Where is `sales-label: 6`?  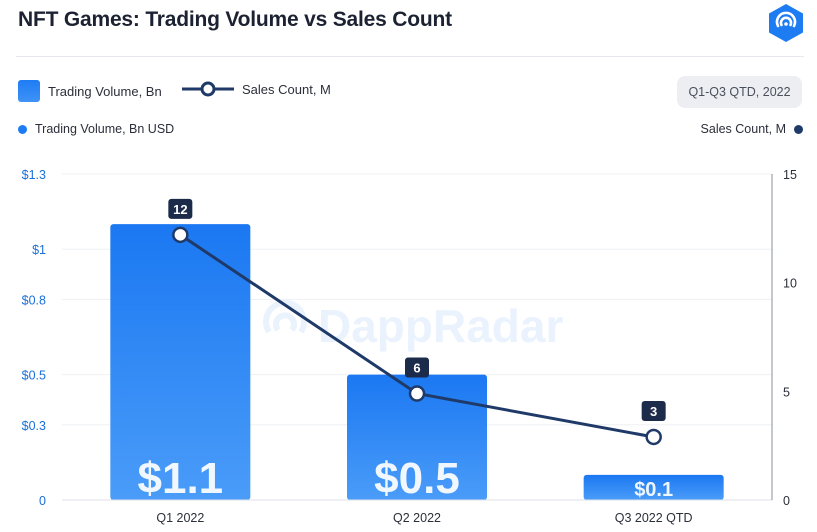
sales-label: 6 is located at coordinates (416, 368).